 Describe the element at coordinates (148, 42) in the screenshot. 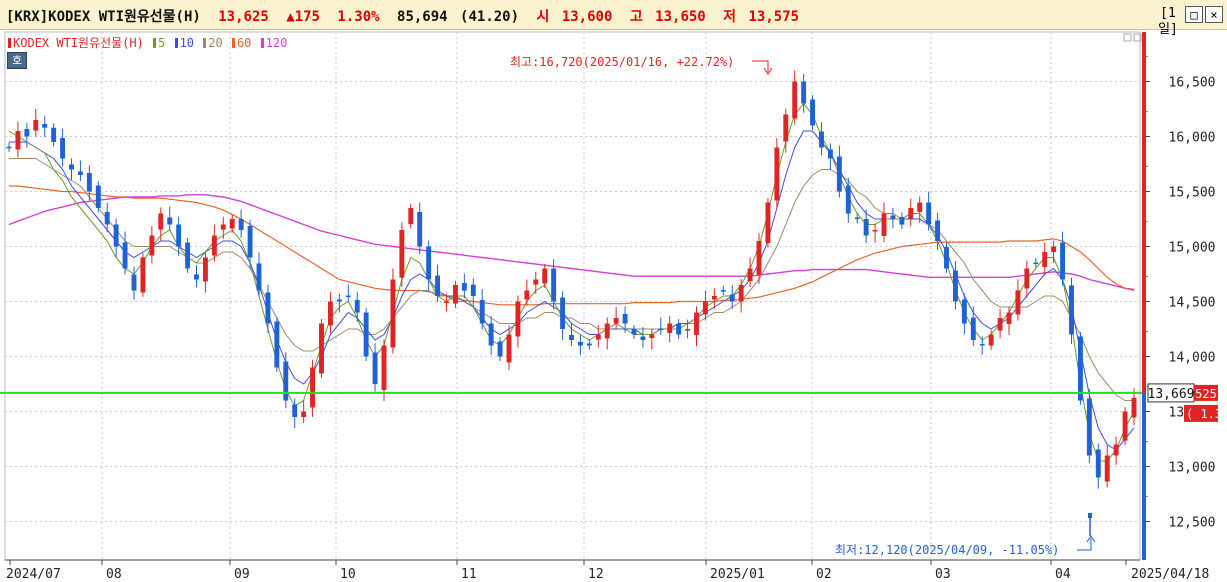

I see `chart-legend: KODEX WTI원유선물(H) 5 10 20 60 120` at that location.